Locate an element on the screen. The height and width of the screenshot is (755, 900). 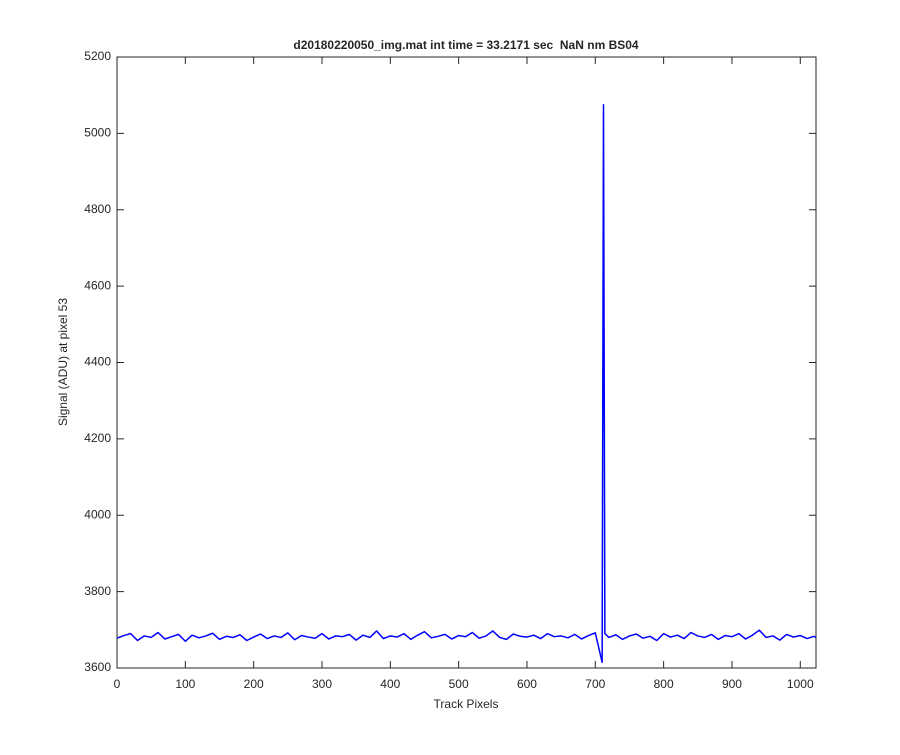
y-tick-label: 4000 is located at coordinates (97, 514).